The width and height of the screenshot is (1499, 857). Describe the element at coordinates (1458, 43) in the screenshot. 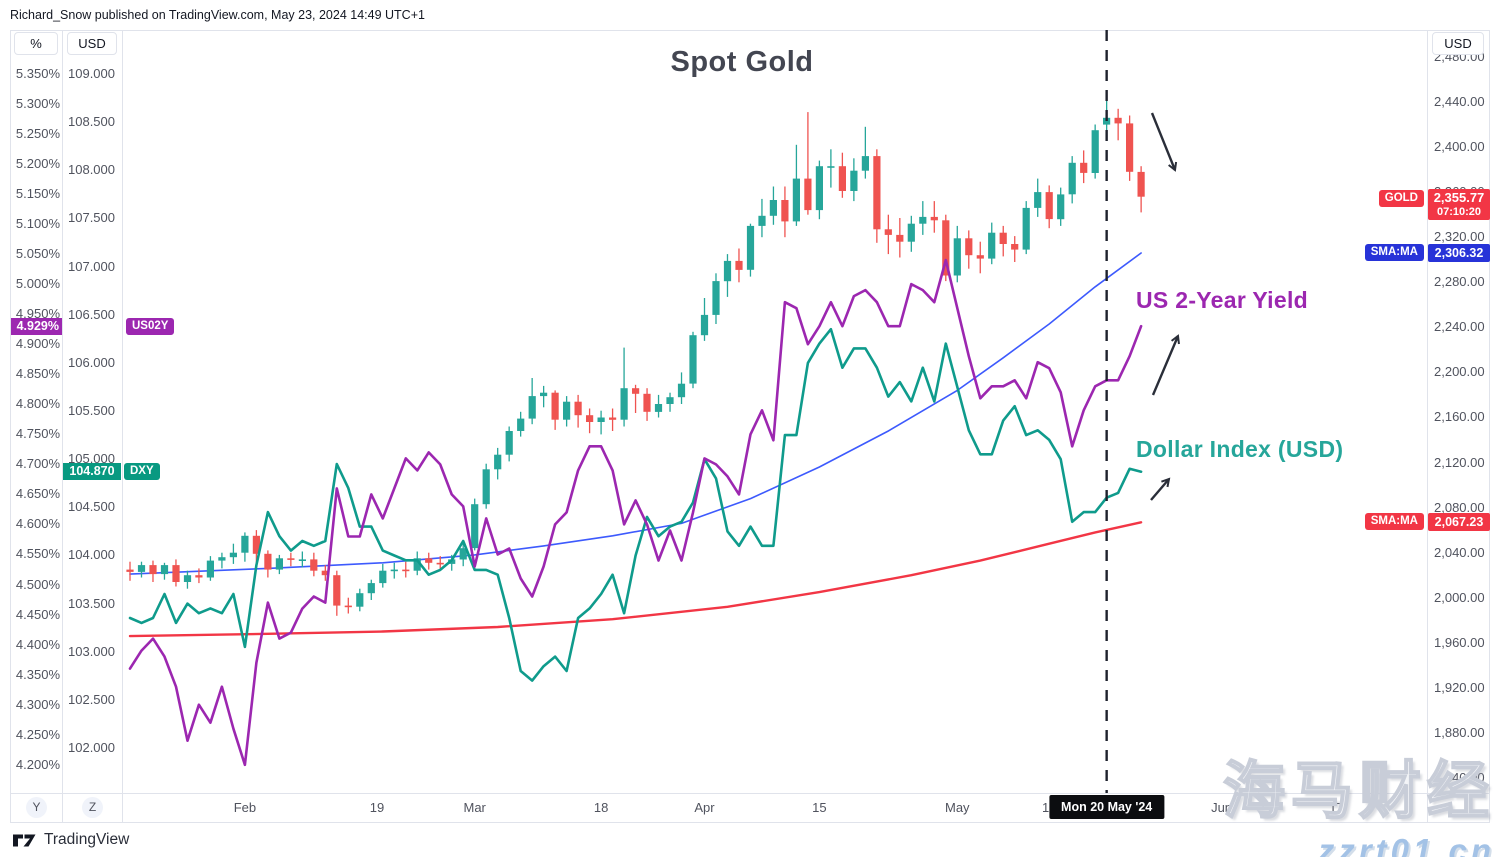

I see `right-usd-axis-button: USD` at that location.